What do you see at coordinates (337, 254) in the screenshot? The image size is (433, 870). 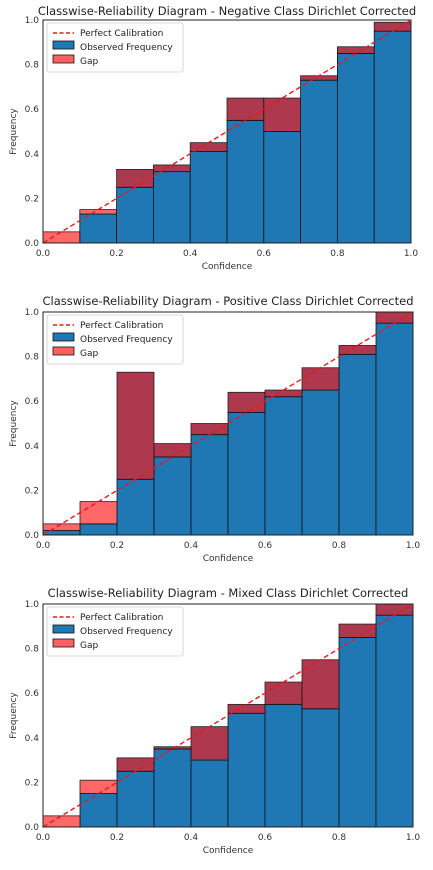 I see `chart-1-x-tick-label: 0.8` at bounding box center [337, 254].